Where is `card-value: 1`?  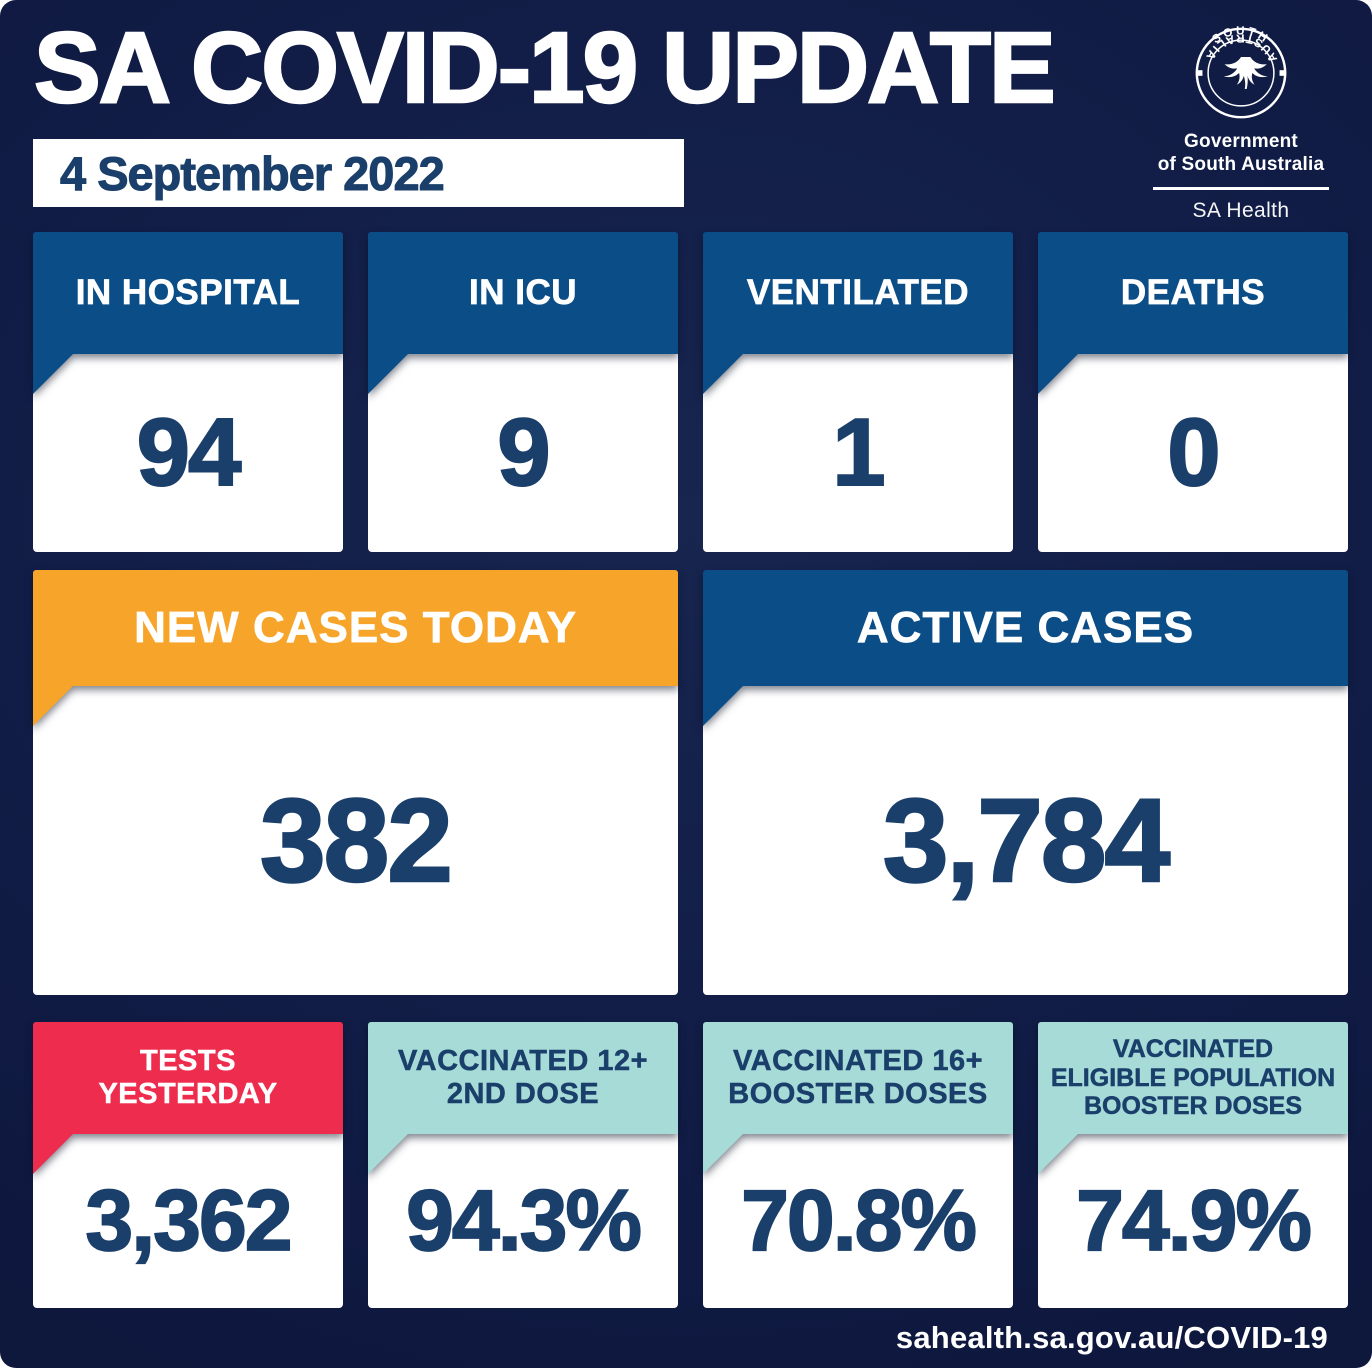 card-value: 1 is located at coordinates (858, 452).